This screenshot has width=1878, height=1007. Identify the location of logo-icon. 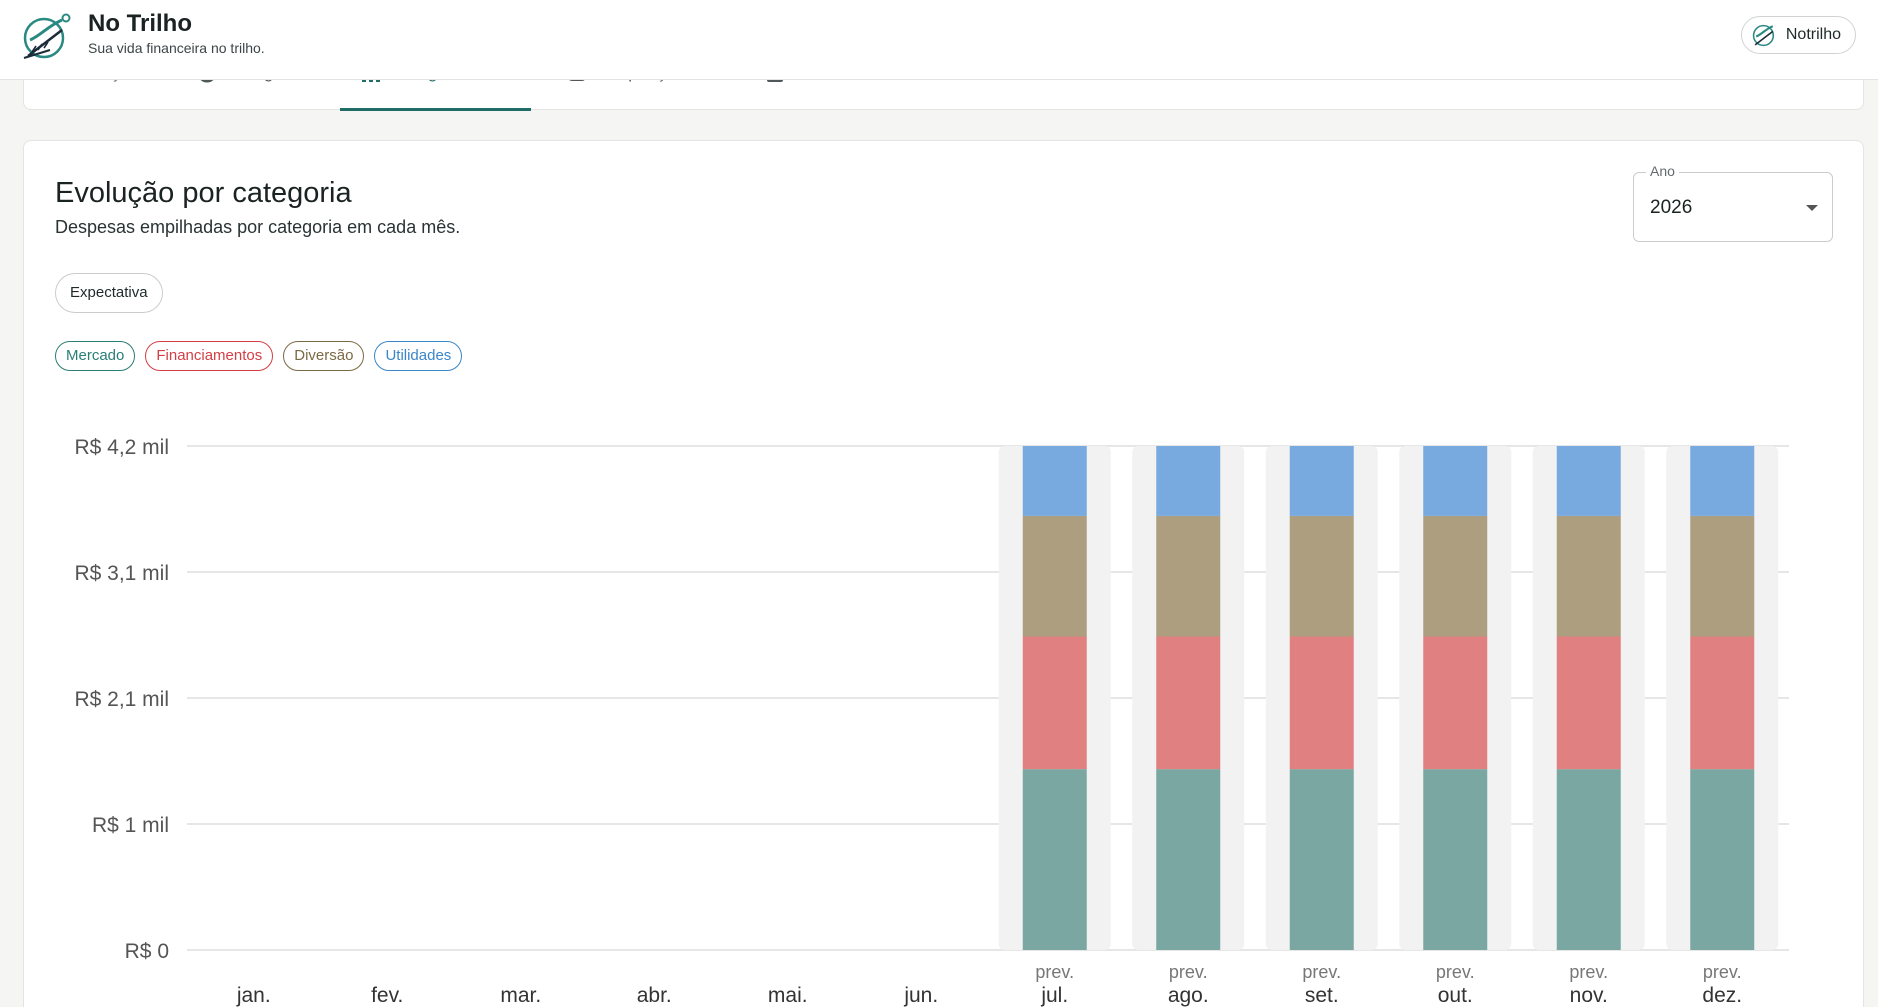
(47, 36).